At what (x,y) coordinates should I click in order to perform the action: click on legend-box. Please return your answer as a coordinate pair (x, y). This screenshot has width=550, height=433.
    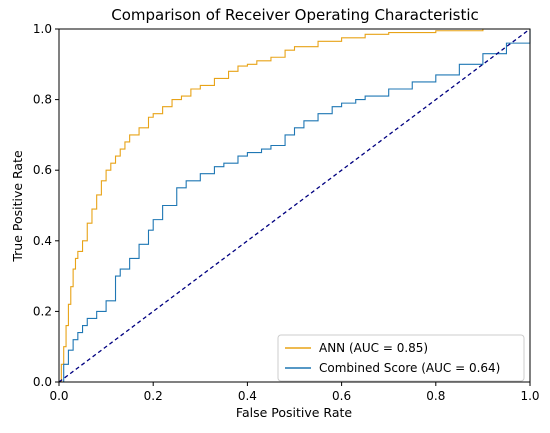
    Looking at the image, I should click on (401, 358).